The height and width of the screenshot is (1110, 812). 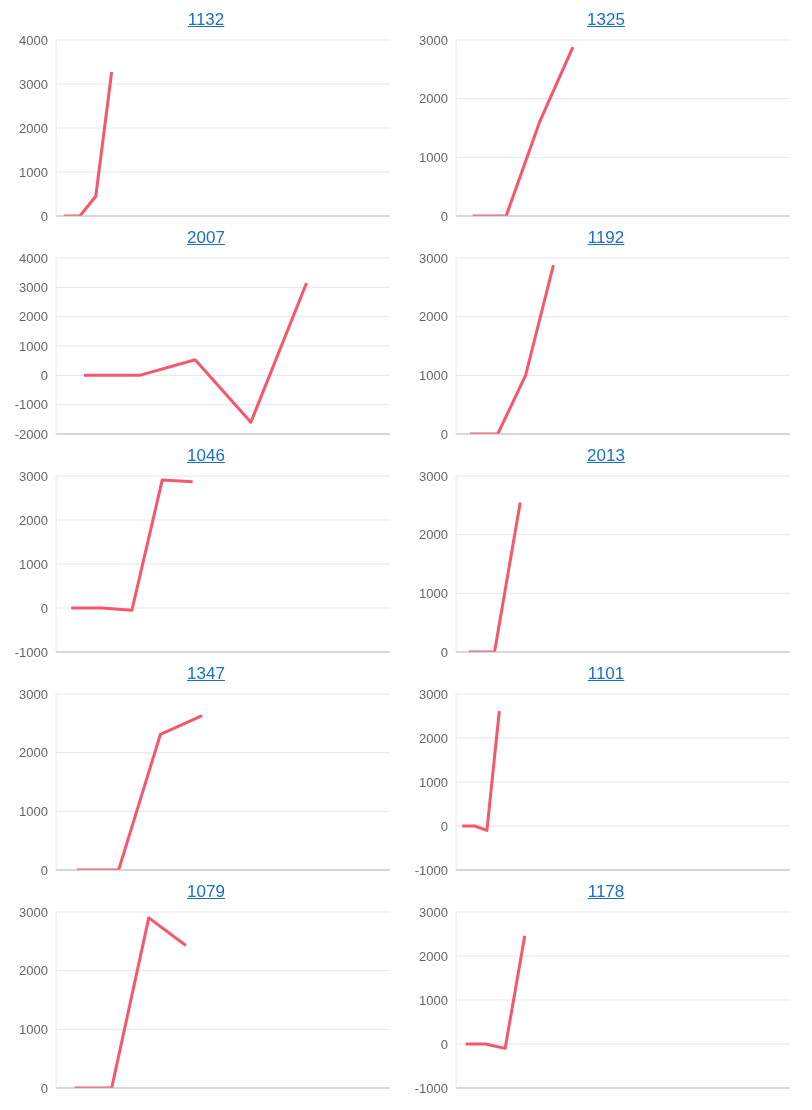 What do you see at coordinates (206, 20) in the screenshot?
I see `chart-title: 1132` at bounding box center [206, 20].